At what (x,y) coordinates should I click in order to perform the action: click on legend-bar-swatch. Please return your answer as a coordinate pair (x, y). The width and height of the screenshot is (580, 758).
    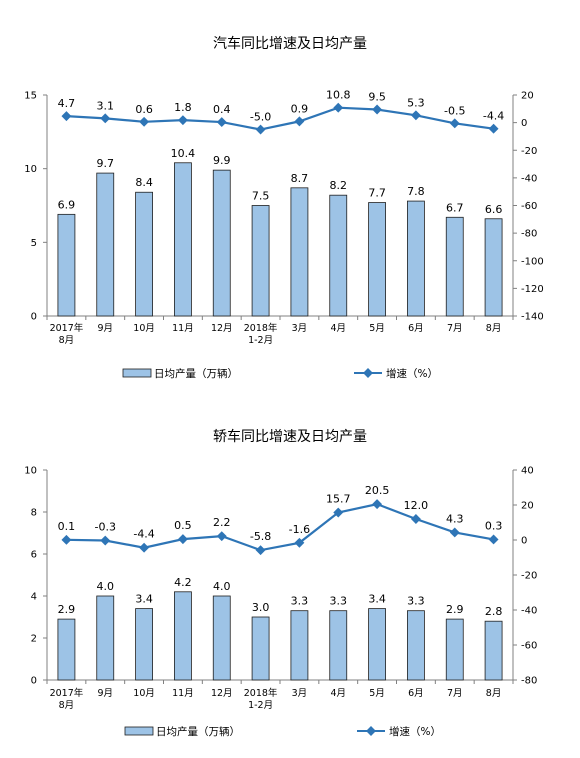
    Looking at the image, I should click on (137, 373).